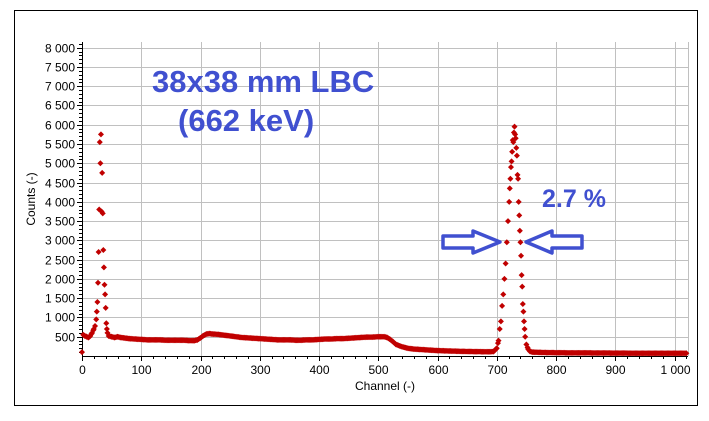 This screenshot has height=421, width=709. What do you see at coordinates (438, 370) in the screenshot?
I see `x-tick-label: 600` at bounding box center [438, 370].